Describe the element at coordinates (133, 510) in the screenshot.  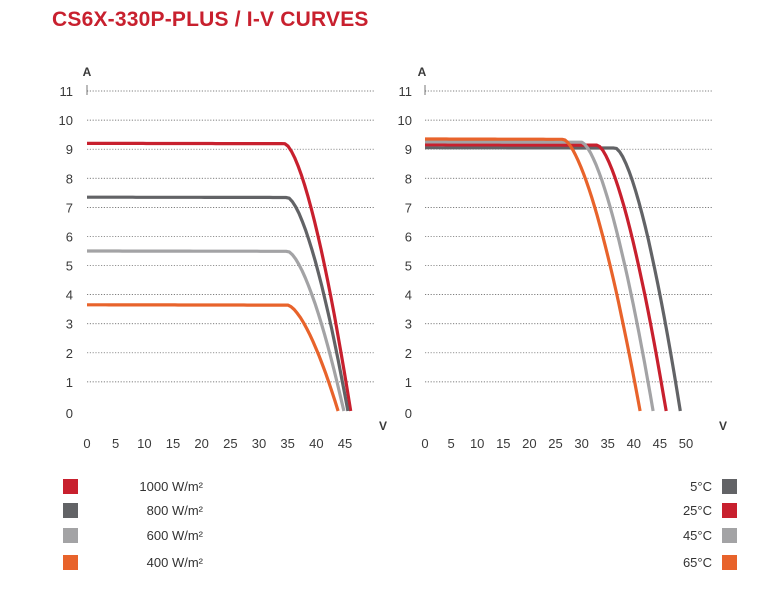
I see `legend-item-irr-1: 800 W/m²` at that location.